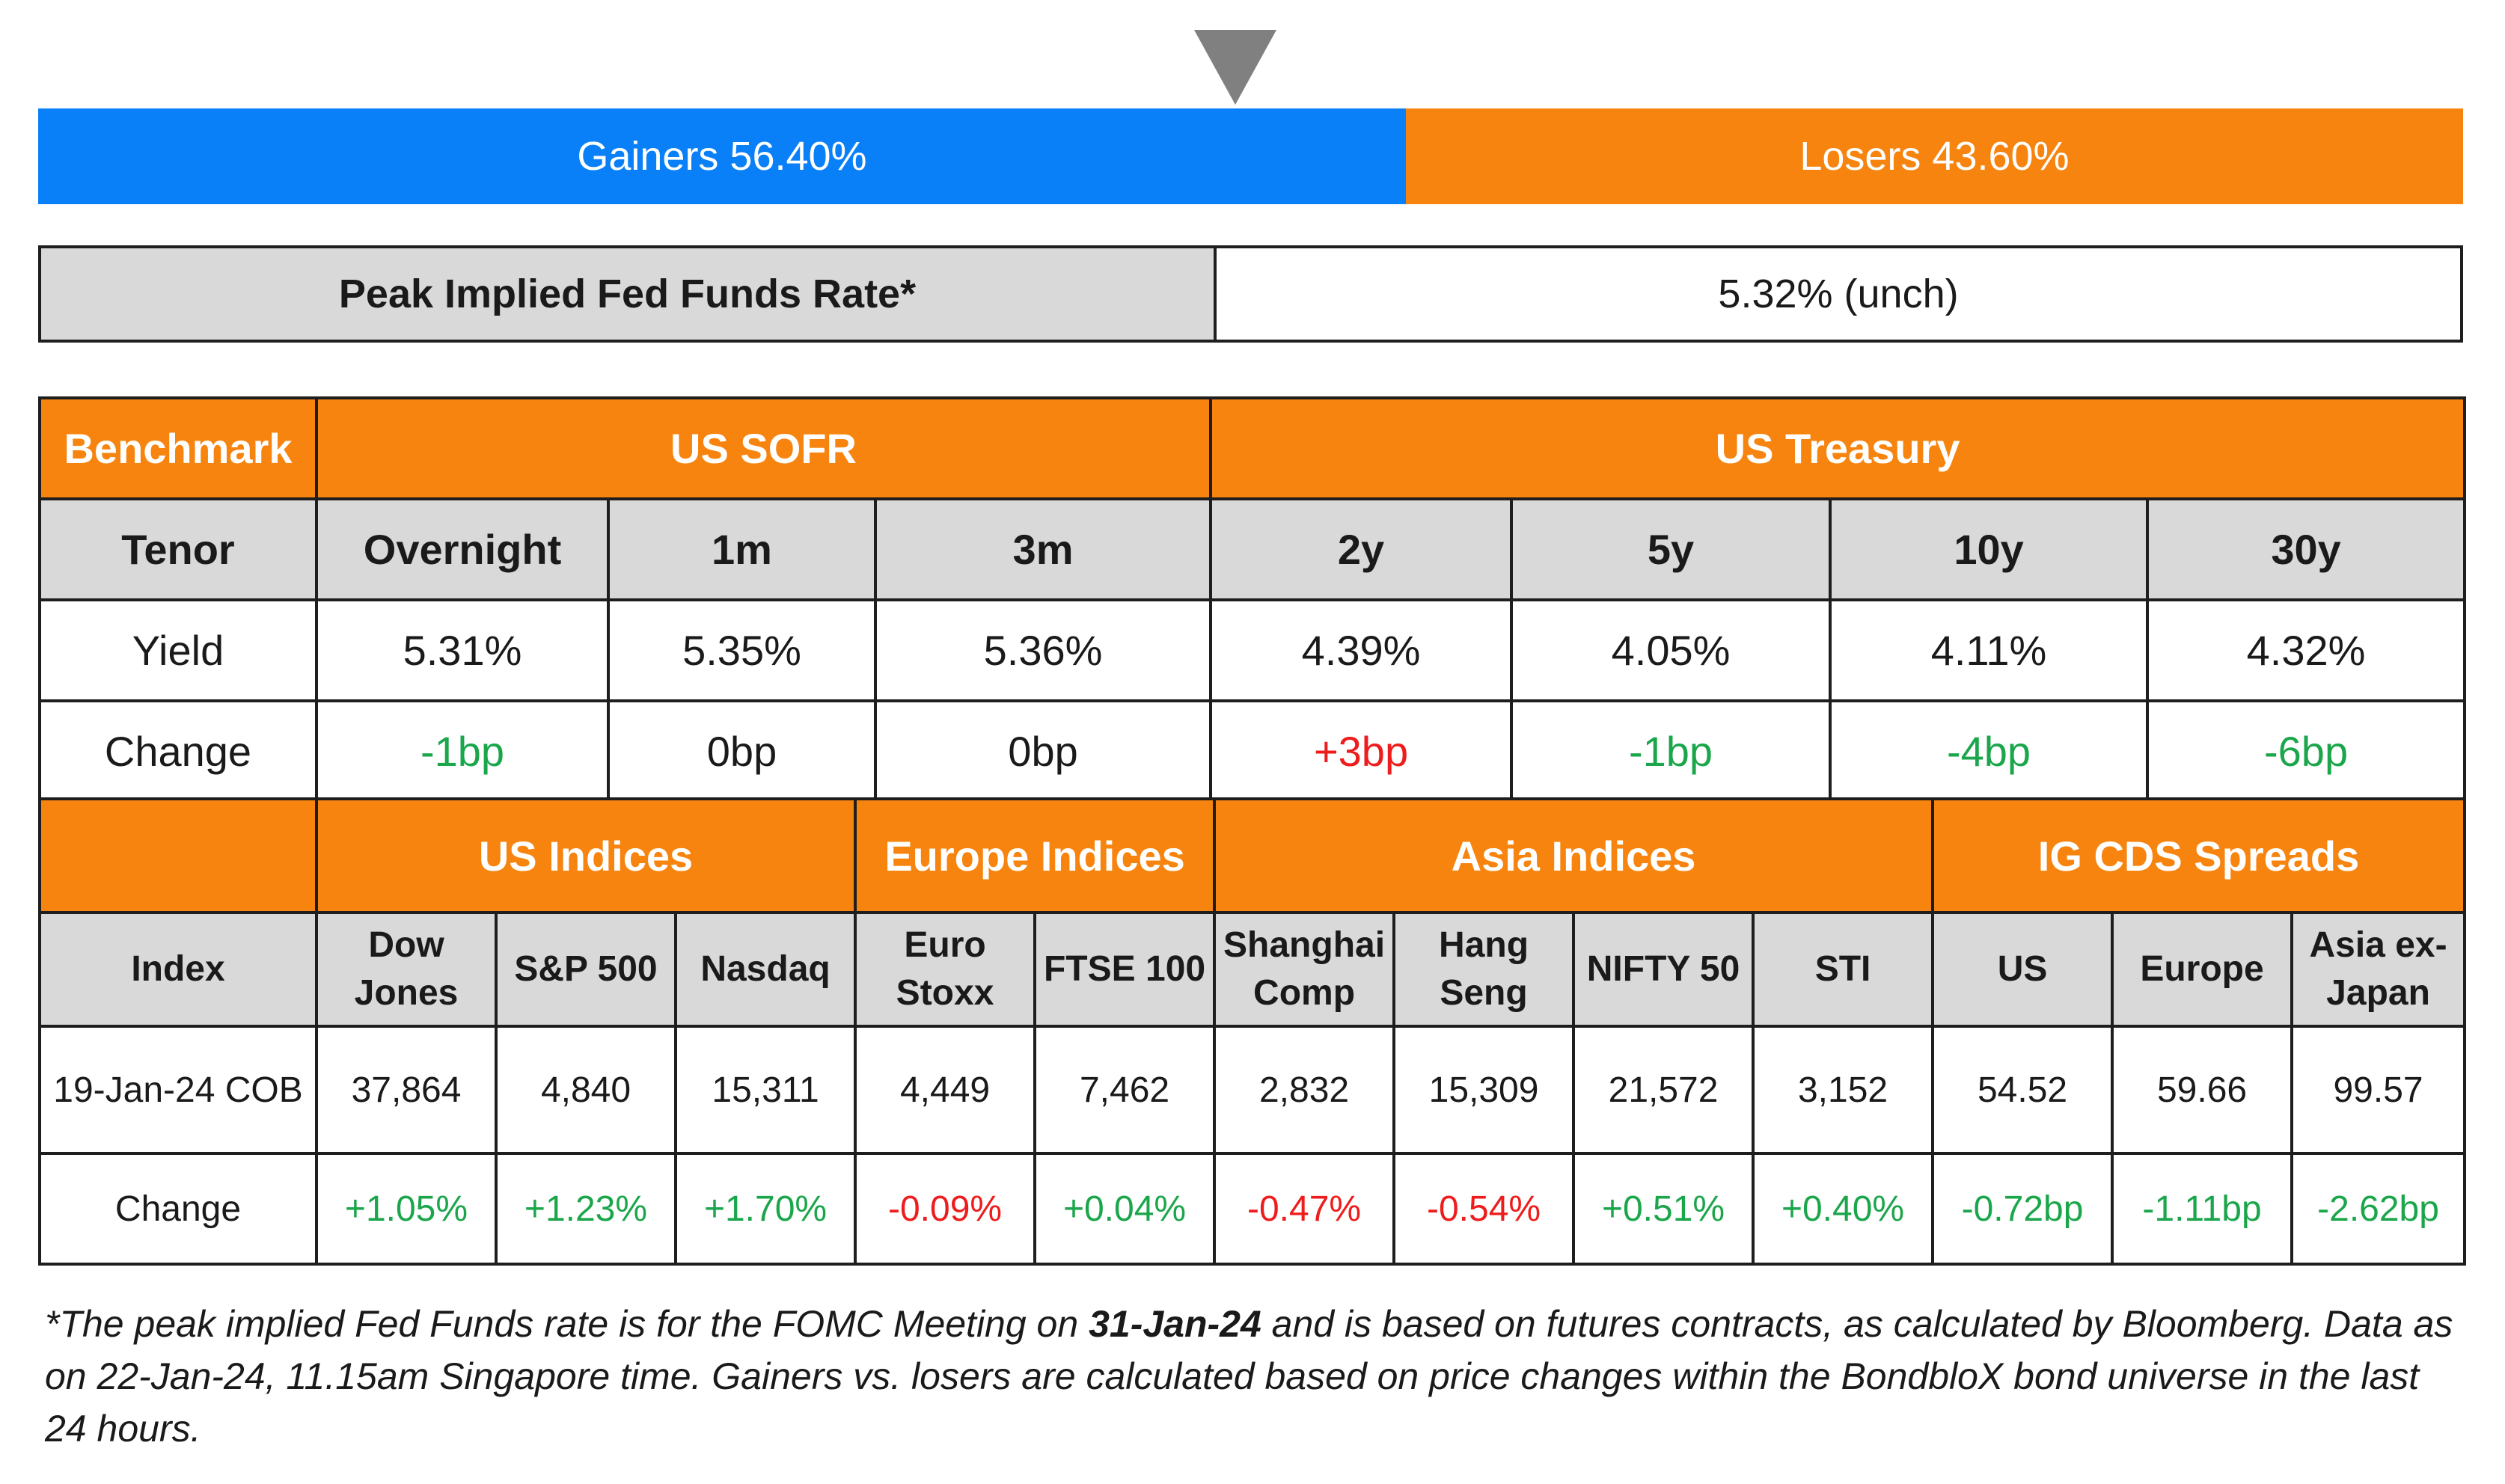 The width and height of the screenshot is (2505, 1484). What do you see at coordinates (1043, 549) in the screenshot?
I see `tenor-cell: 3m` at bounding box center [1043, 549].